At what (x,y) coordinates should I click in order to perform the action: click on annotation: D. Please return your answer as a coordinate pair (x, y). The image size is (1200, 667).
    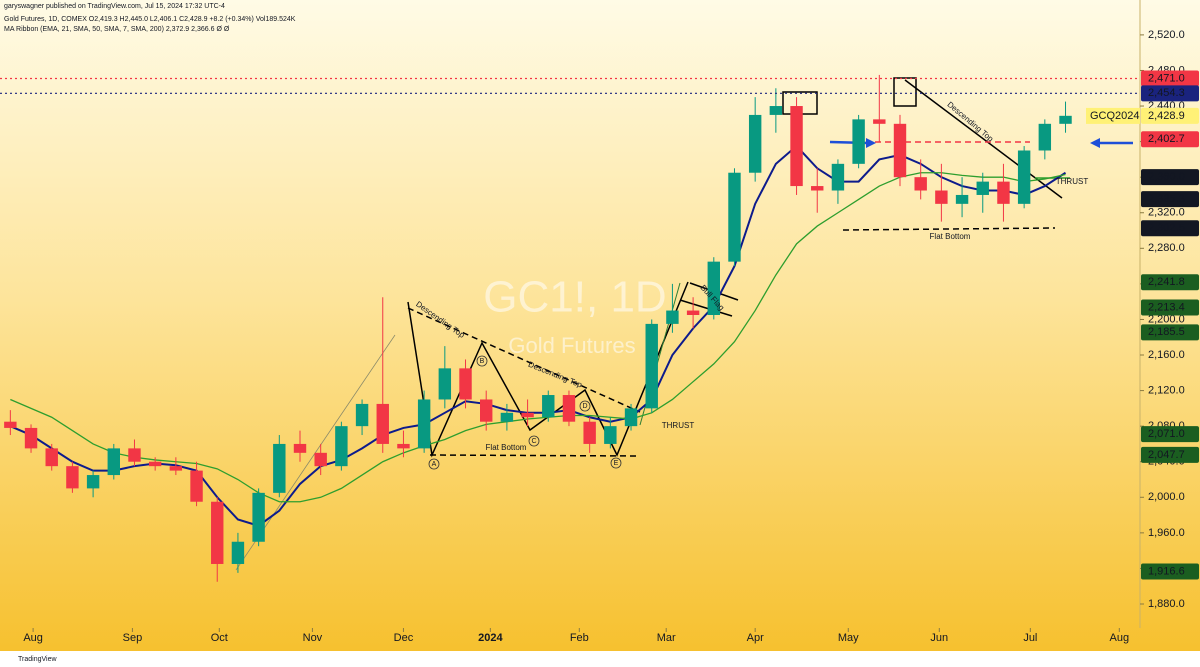
    Looking at the image, I should click on (584, 406).